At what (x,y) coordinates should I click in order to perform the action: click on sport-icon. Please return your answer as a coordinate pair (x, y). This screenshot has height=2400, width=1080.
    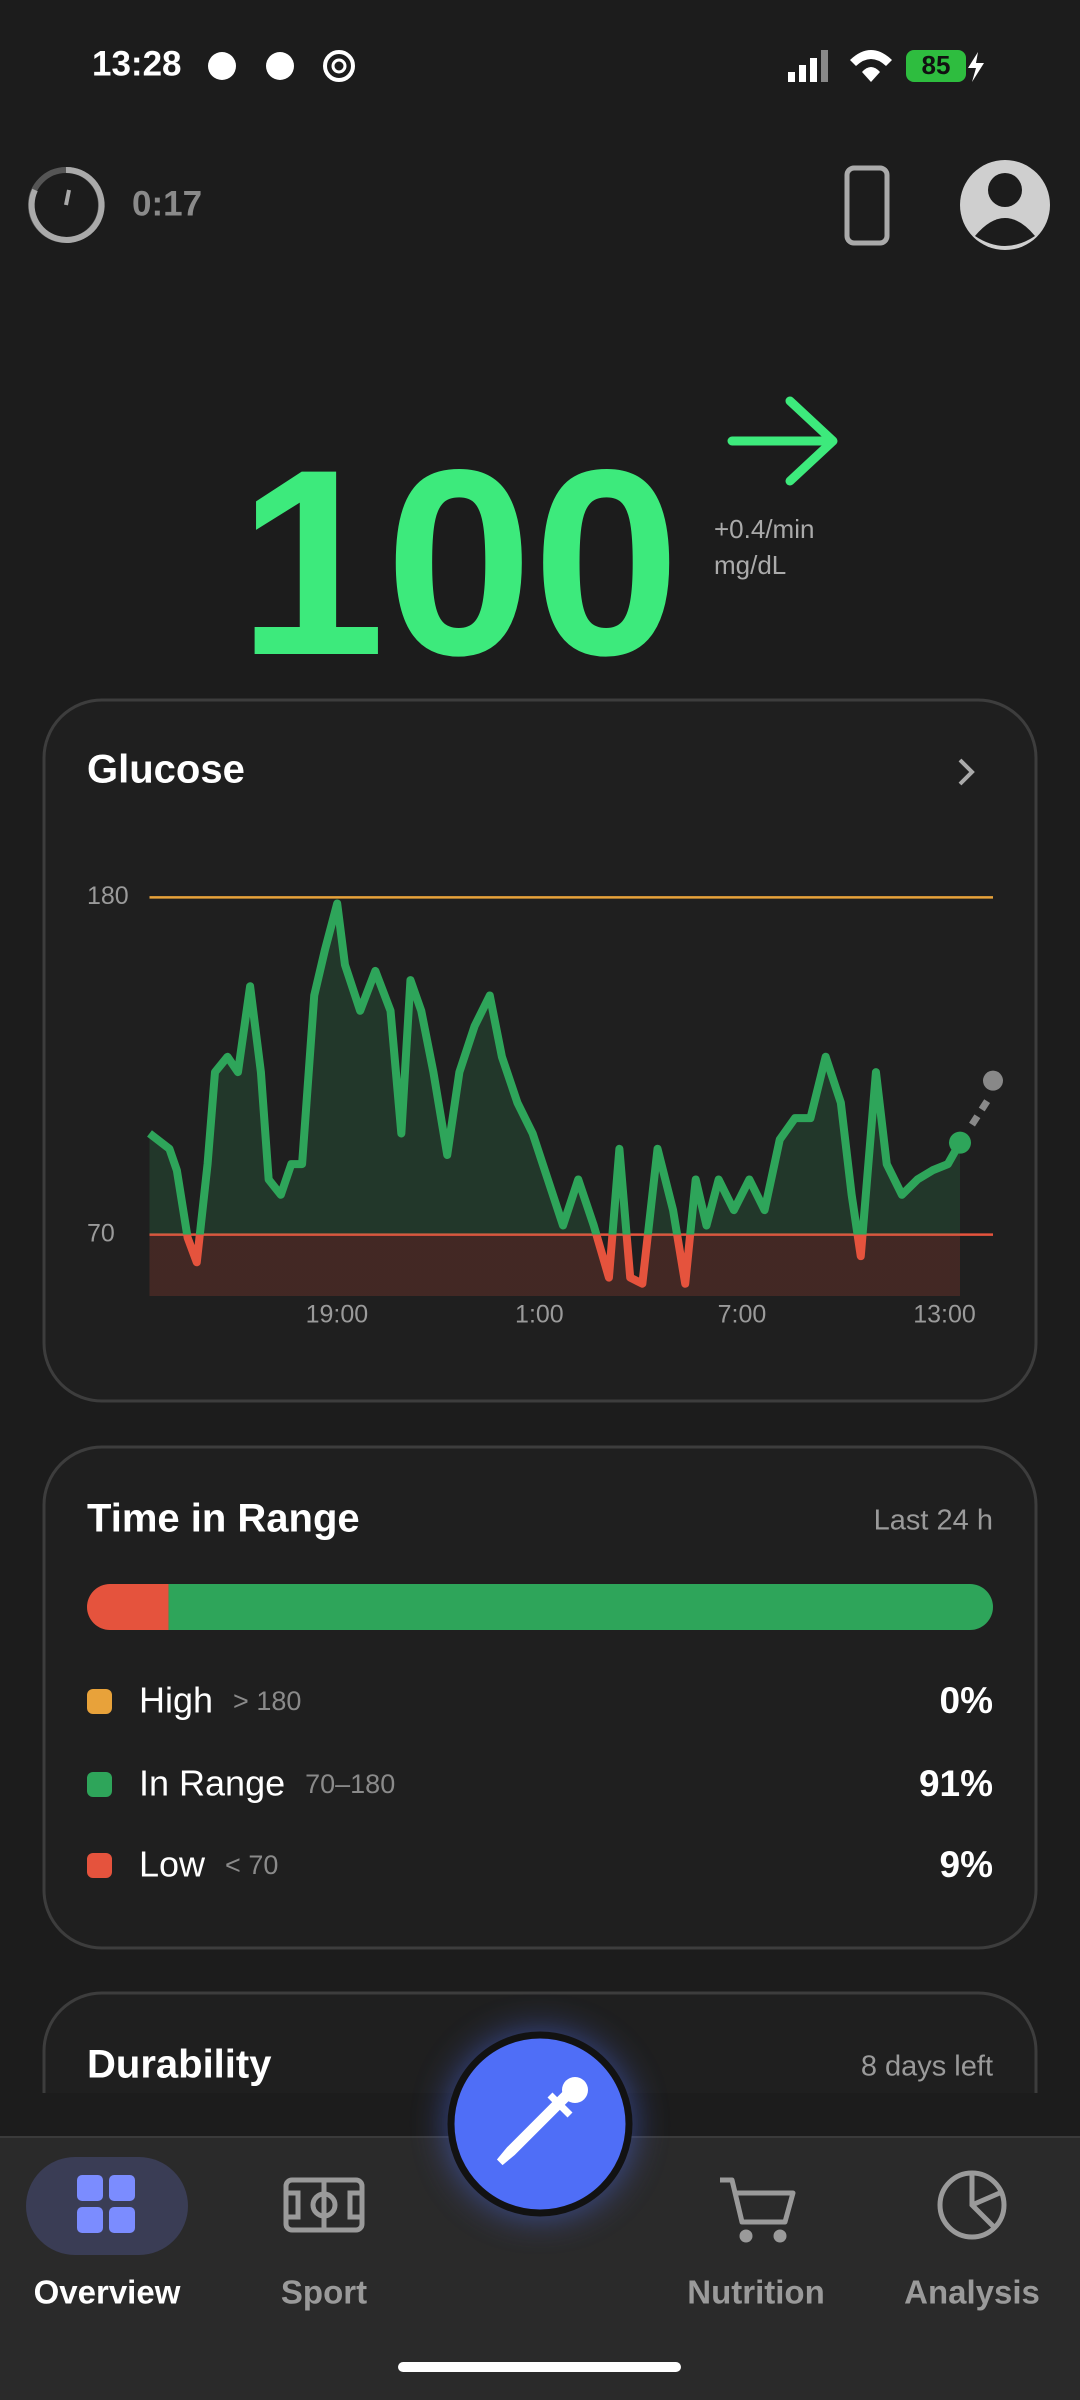
    Looking at the image, I should click on (324, 2205).